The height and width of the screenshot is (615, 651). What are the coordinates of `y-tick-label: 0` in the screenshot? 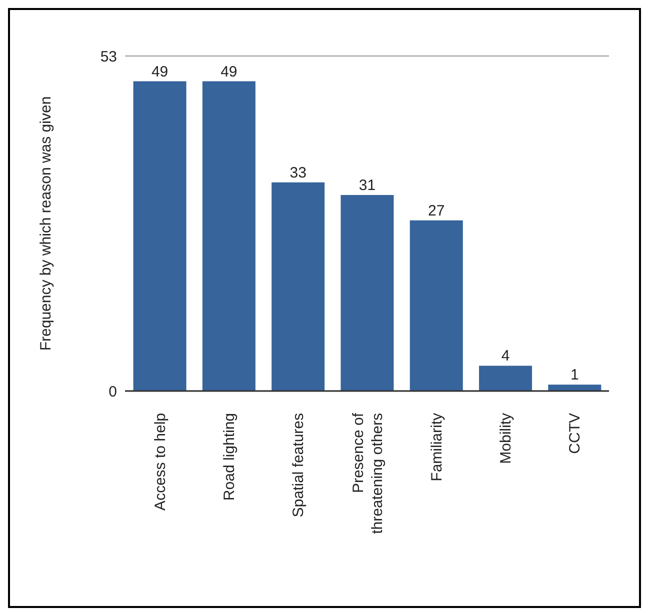 It's located at (112, 391).